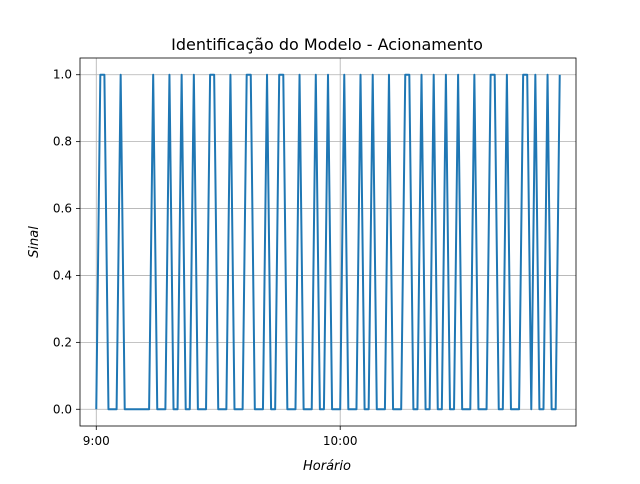  What do you see at coordinates (62, 342) in the screenshot?
I see `y-tick-label: 0.2` at bounding box center [62, 342].